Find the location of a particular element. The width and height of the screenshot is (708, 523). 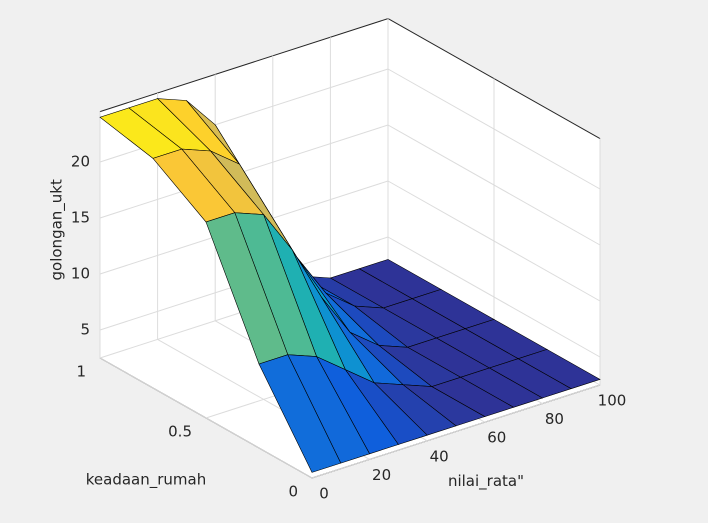

x-axis-label: nilai_rata" is located at coordinates (486, 481).